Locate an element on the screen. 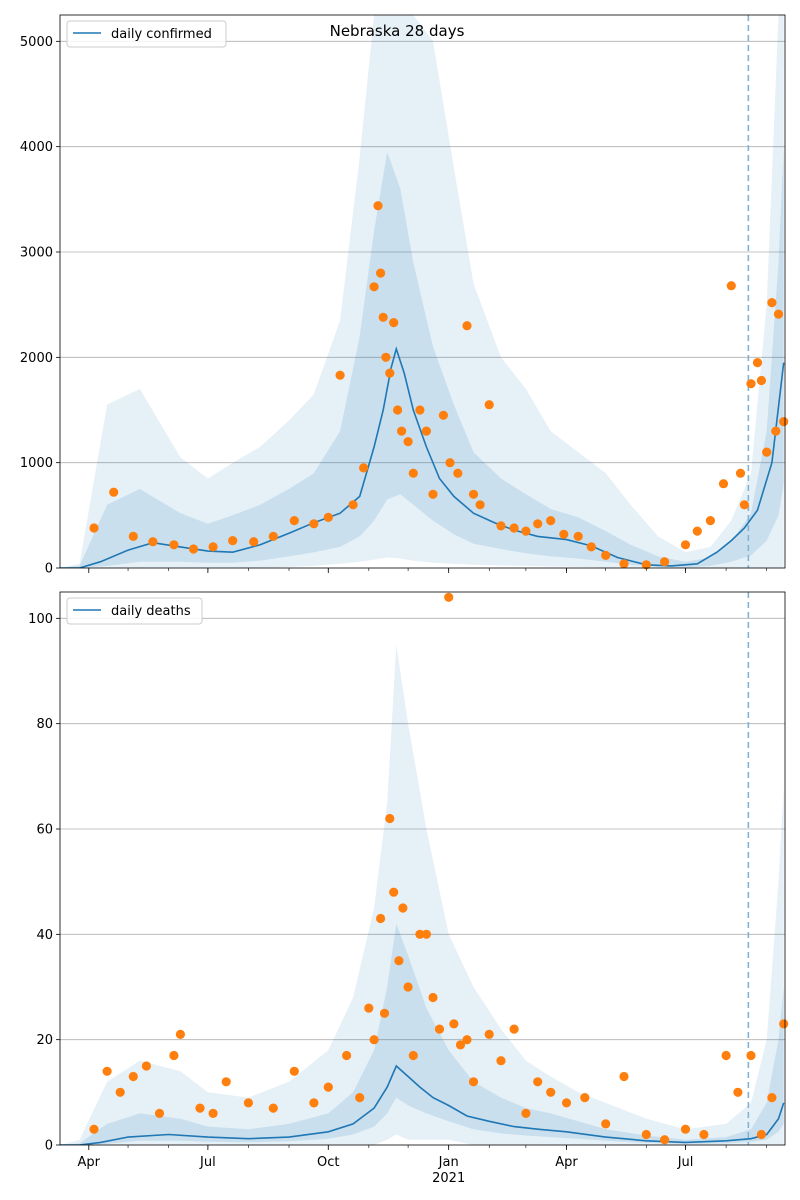 This screenshot has width=800, height=1200. median-series-line is located at coordinates (422, 1104).